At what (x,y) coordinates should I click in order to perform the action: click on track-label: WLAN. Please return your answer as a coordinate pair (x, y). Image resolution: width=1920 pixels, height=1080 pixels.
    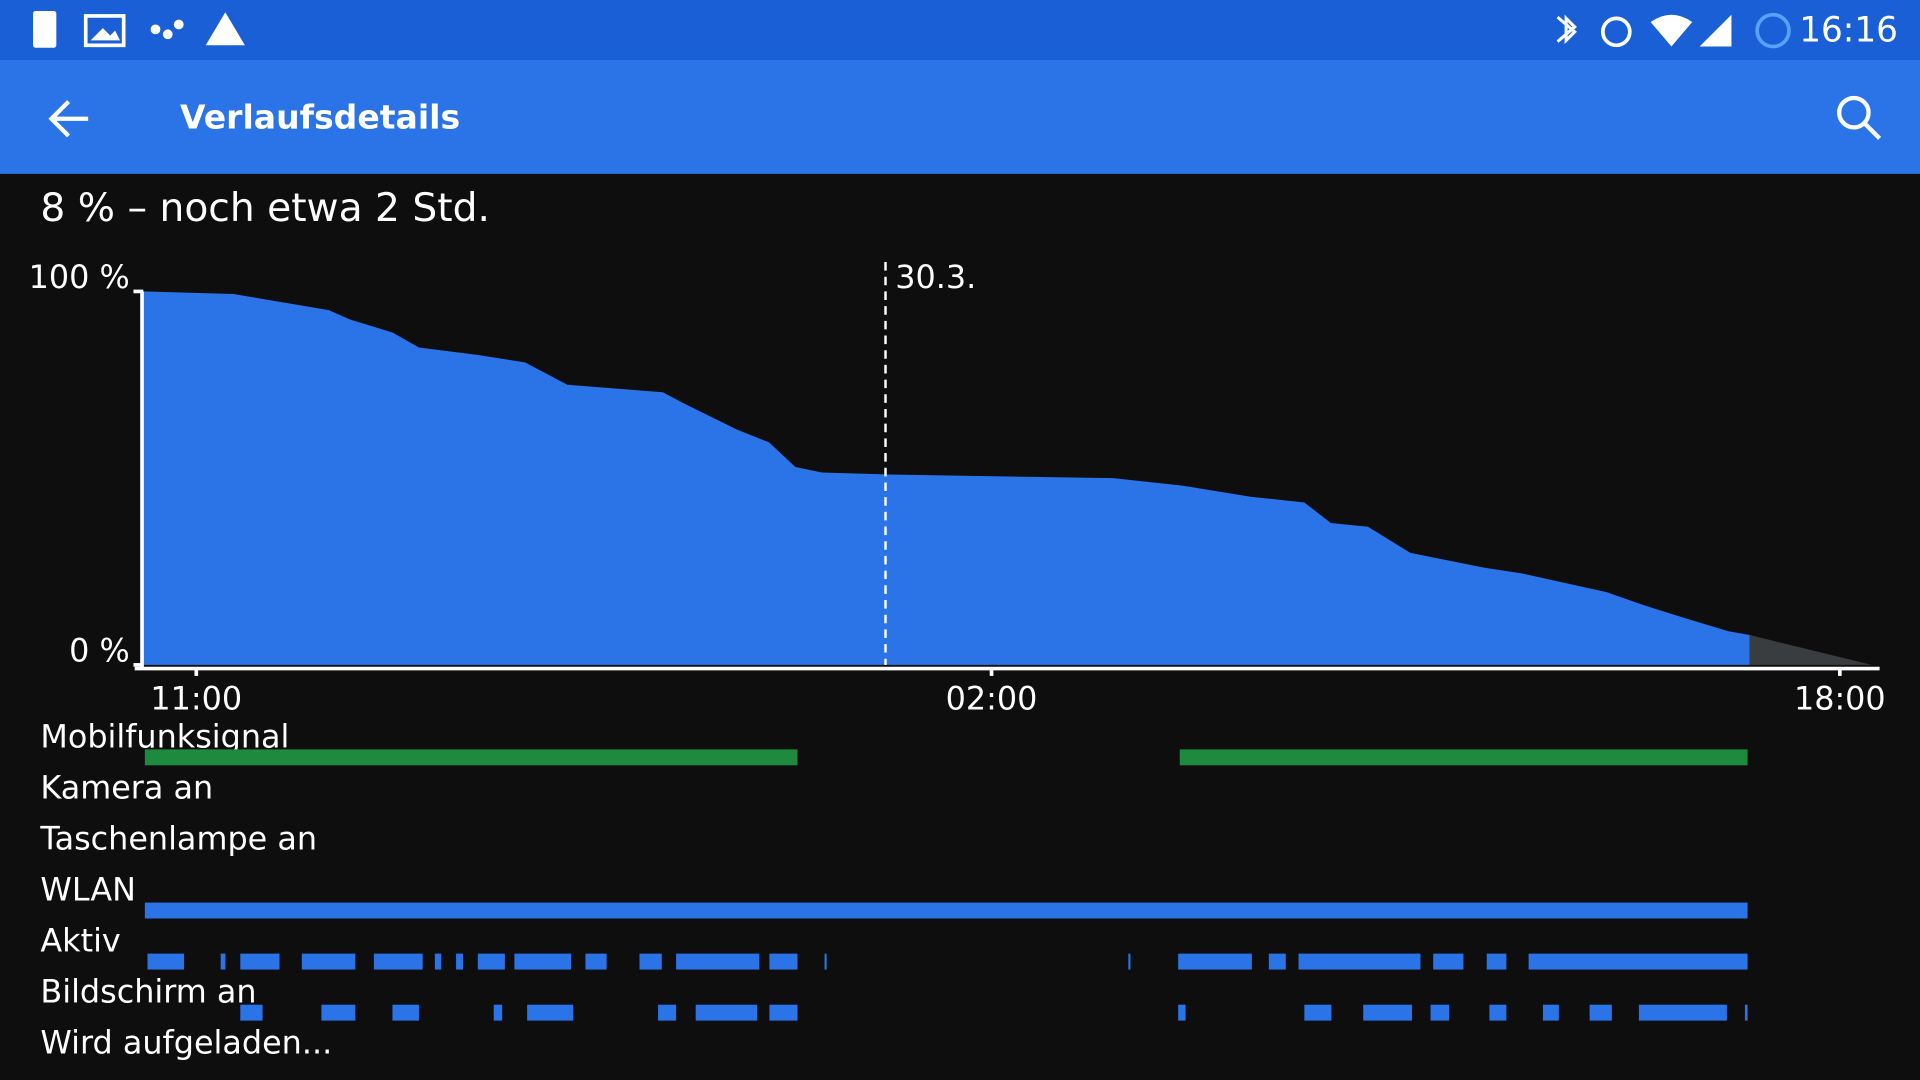
    Looking at the image, I should click on (88, 890).